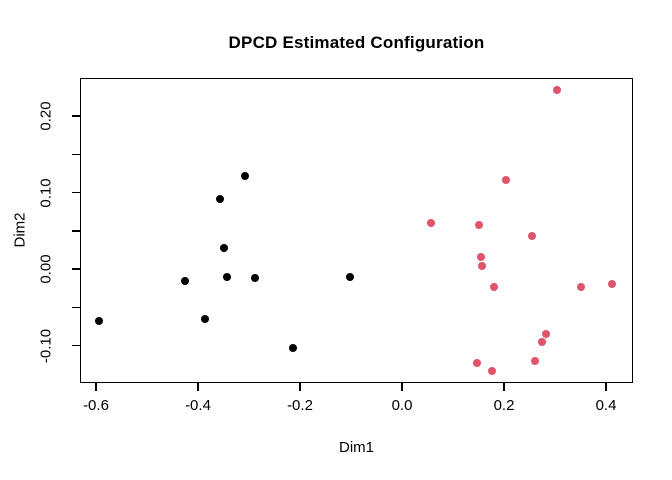  What do you see at coordinates (20, 230) in the screenshot?
I see `y-axis-label-text: Dim2` at bounding box center [20, 230].